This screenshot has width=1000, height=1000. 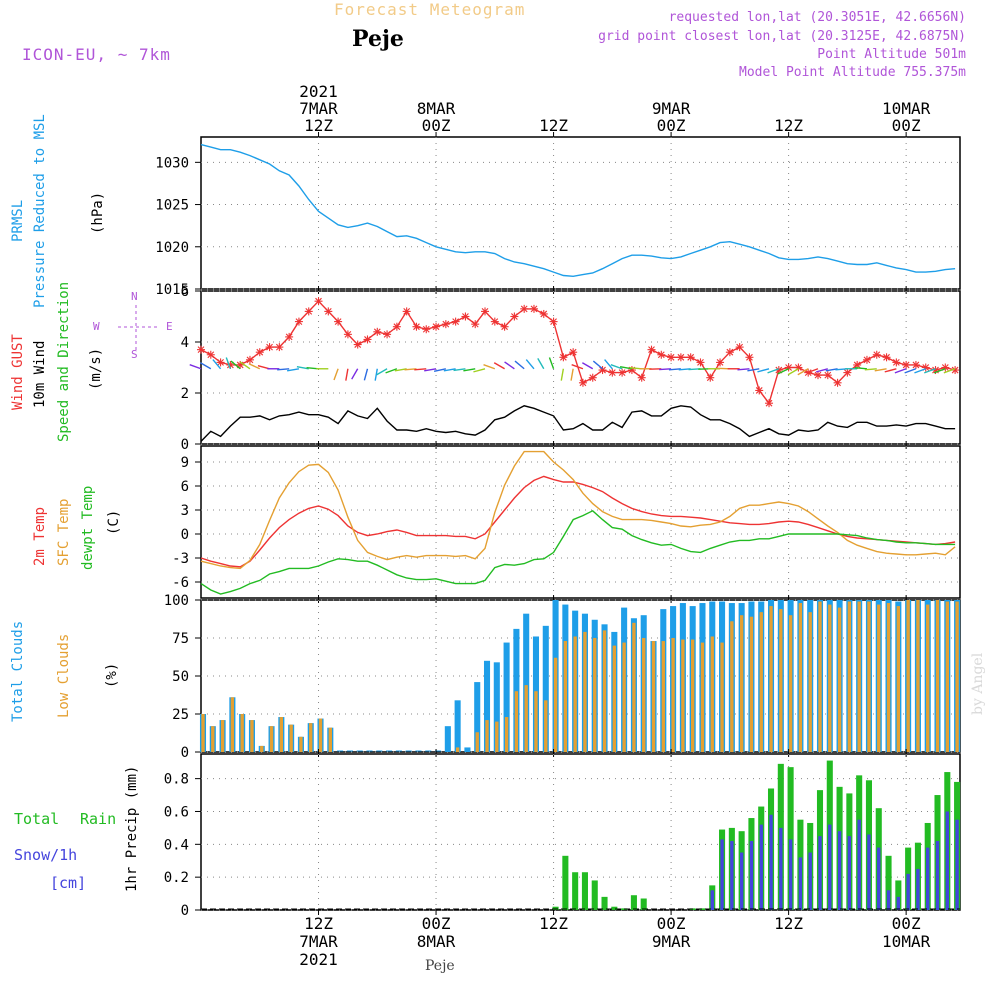 I want to click on precip-label-total: Total, so click(x=37, y=819).